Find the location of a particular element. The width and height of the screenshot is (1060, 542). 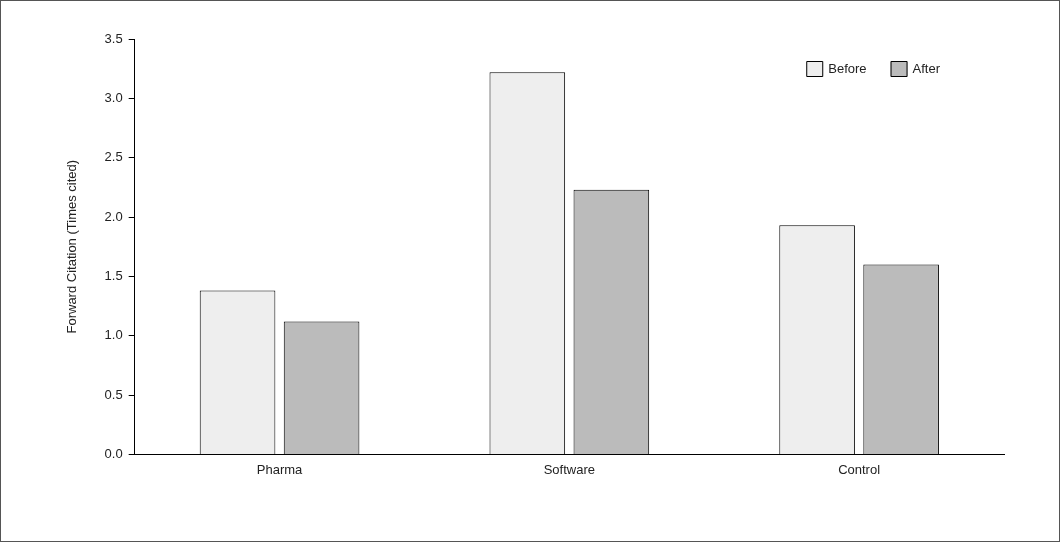

x-tick-label: Control is located at coordinates (859, 469).